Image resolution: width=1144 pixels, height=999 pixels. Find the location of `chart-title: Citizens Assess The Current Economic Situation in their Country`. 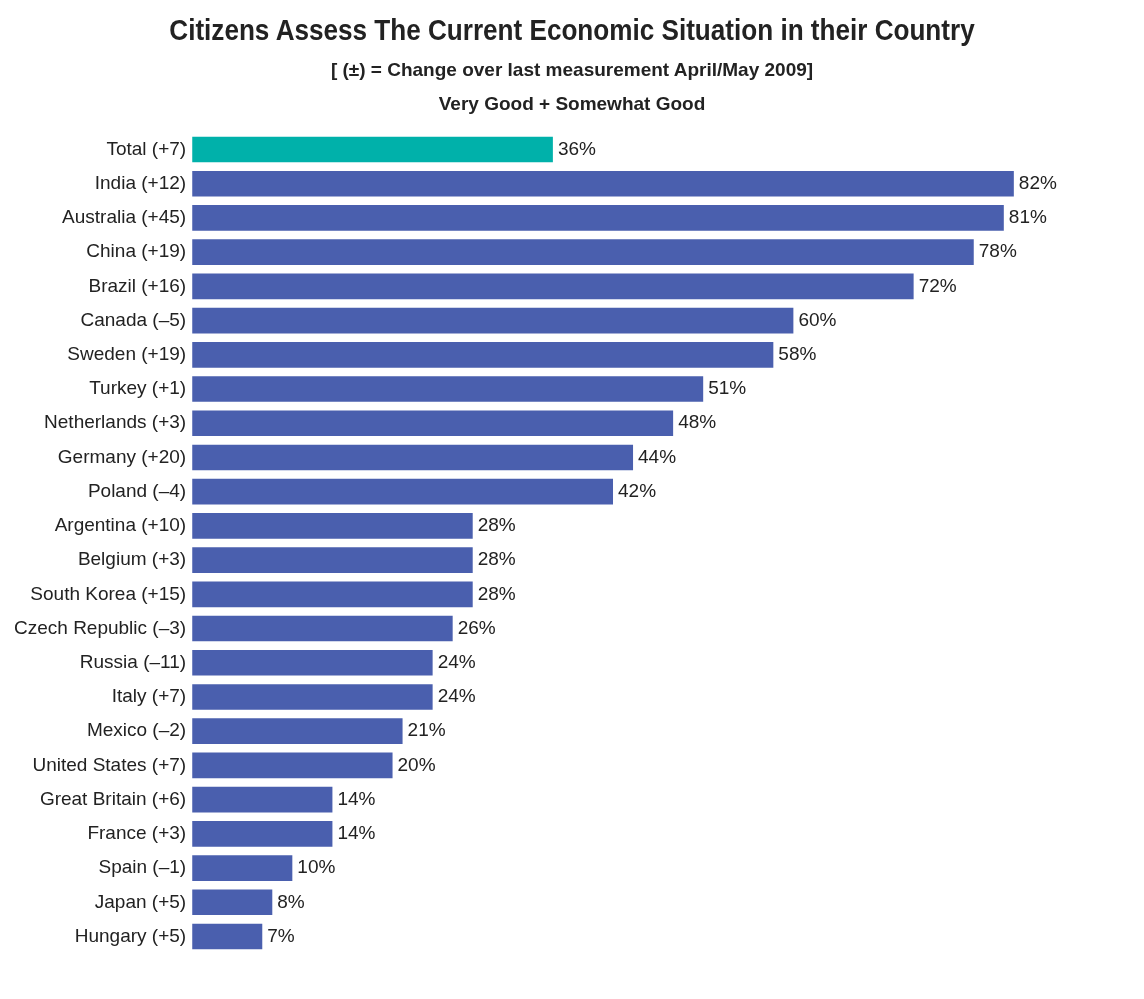

chart-title: Citizens Assess The Current Economic Situation in their Country is located at coordinates (572, 30).